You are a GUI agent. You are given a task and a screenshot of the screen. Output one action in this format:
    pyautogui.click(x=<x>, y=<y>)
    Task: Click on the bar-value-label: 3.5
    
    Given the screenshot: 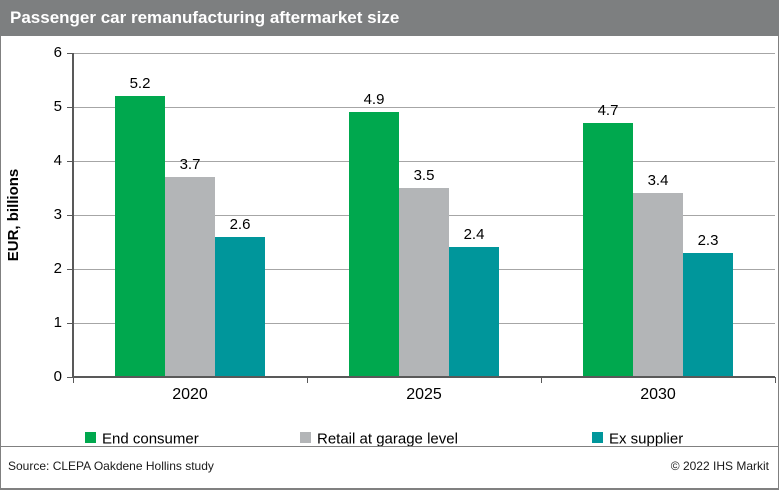 What is the action you would take?
    pyautogui.click(x=424, y=175)
    